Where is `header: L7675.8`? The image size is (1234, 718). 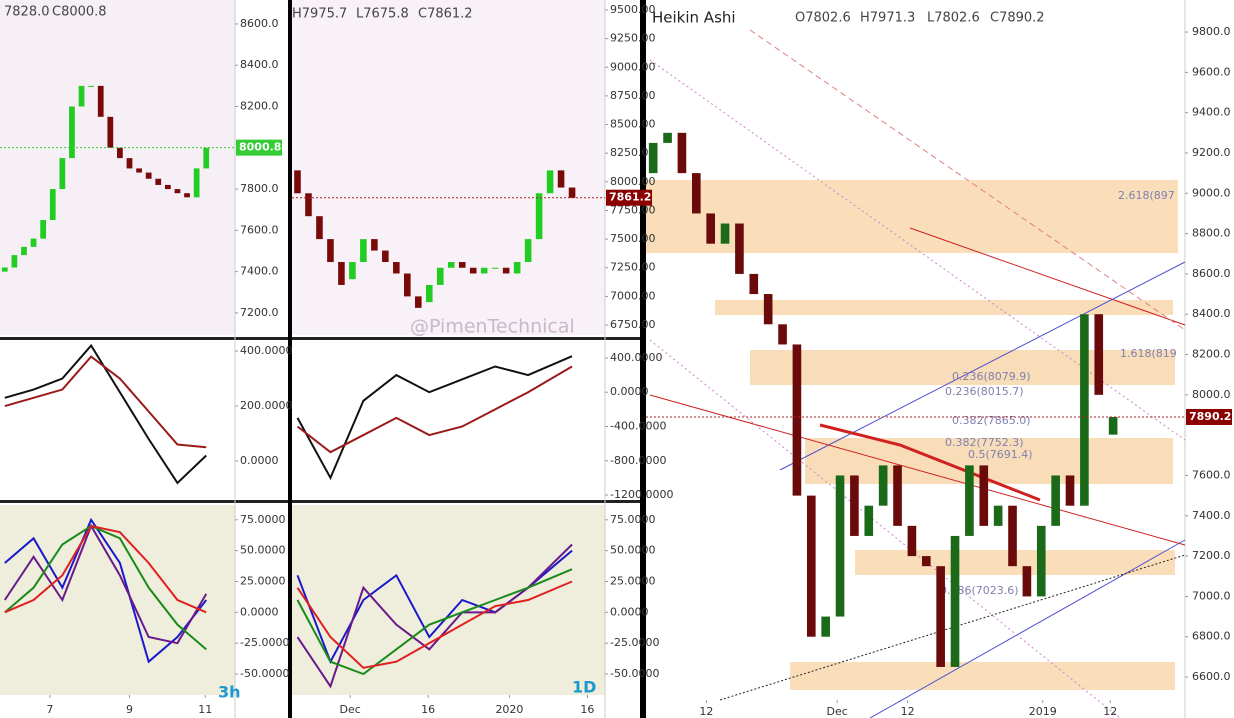 header: L7675.8 is located at coordinates (382, 14).